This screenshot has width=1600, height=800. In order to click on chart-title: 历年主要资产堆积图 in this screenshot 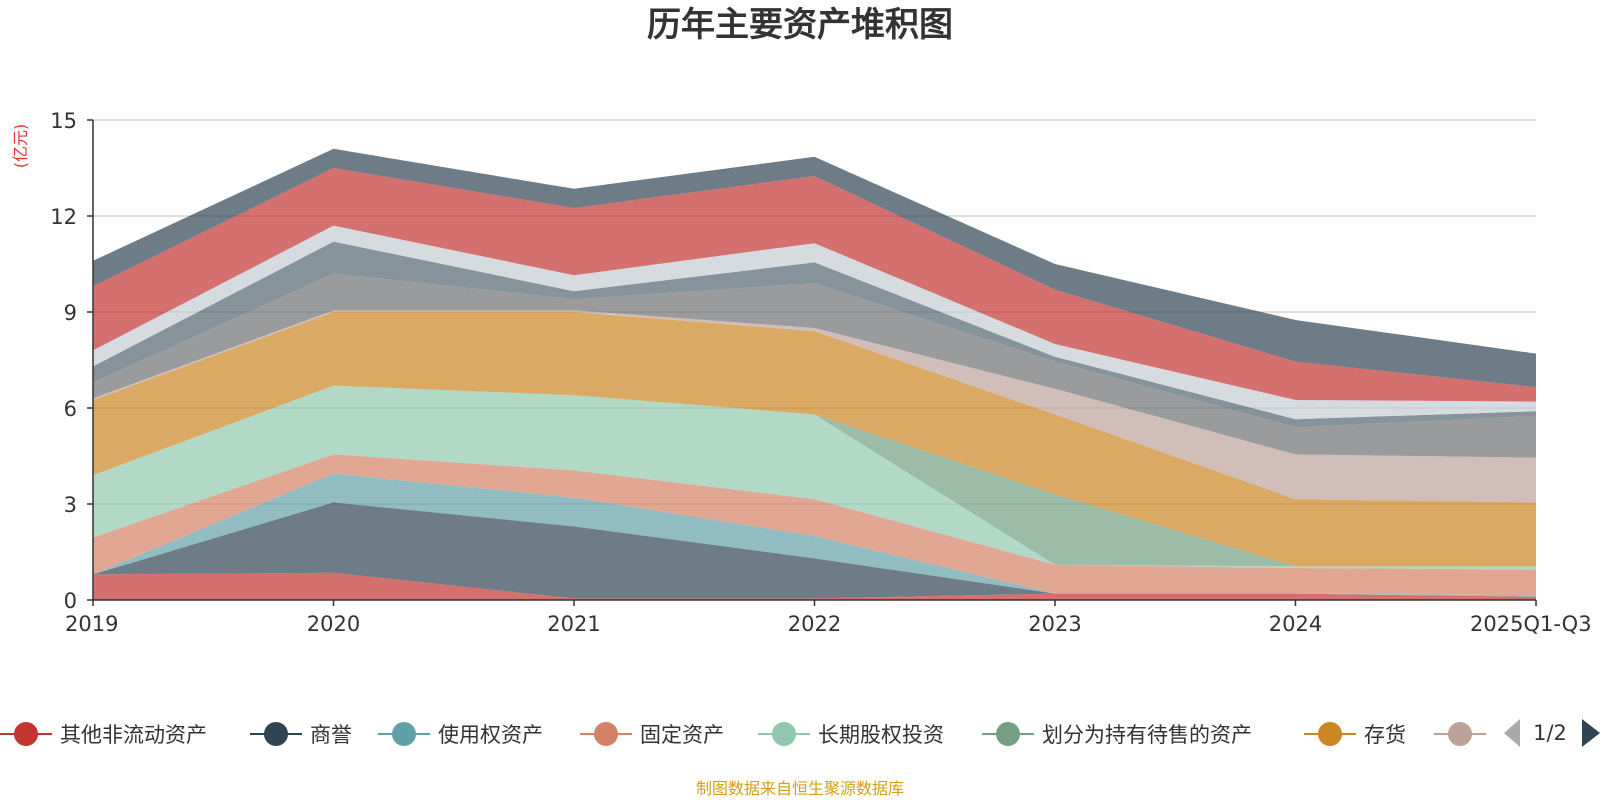, I will do `click(800, 25)`.